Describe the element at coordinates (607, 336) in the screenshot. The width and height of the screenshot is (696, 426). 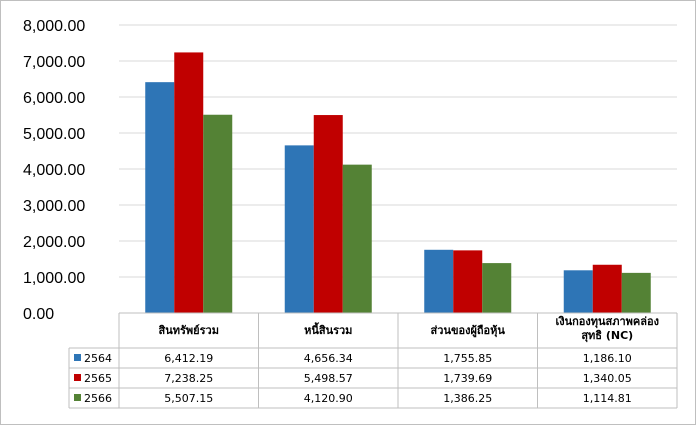
I see `category-label: สุทธิ (NC)` at that location.